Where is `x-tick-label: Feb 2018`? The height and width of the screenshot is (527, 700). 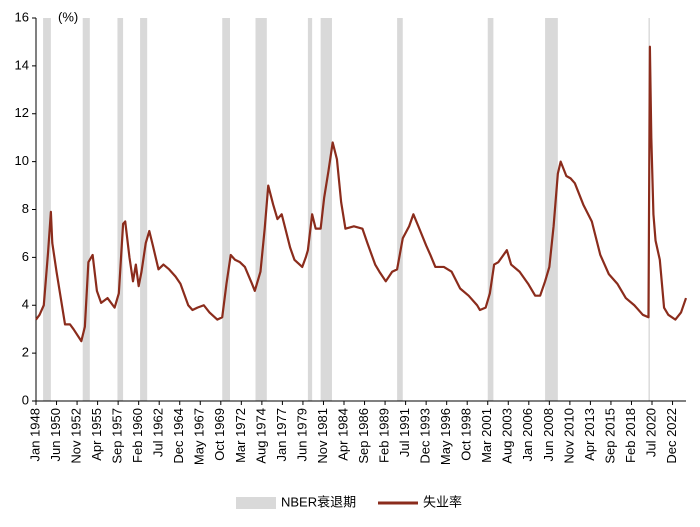 x-tick-label: Feb 2018 is located at coordinates (630, 435).